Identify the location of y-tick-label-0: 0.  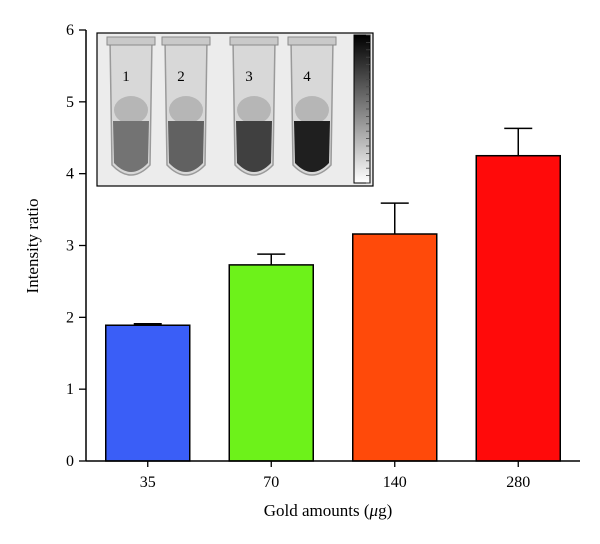
(70, 461).